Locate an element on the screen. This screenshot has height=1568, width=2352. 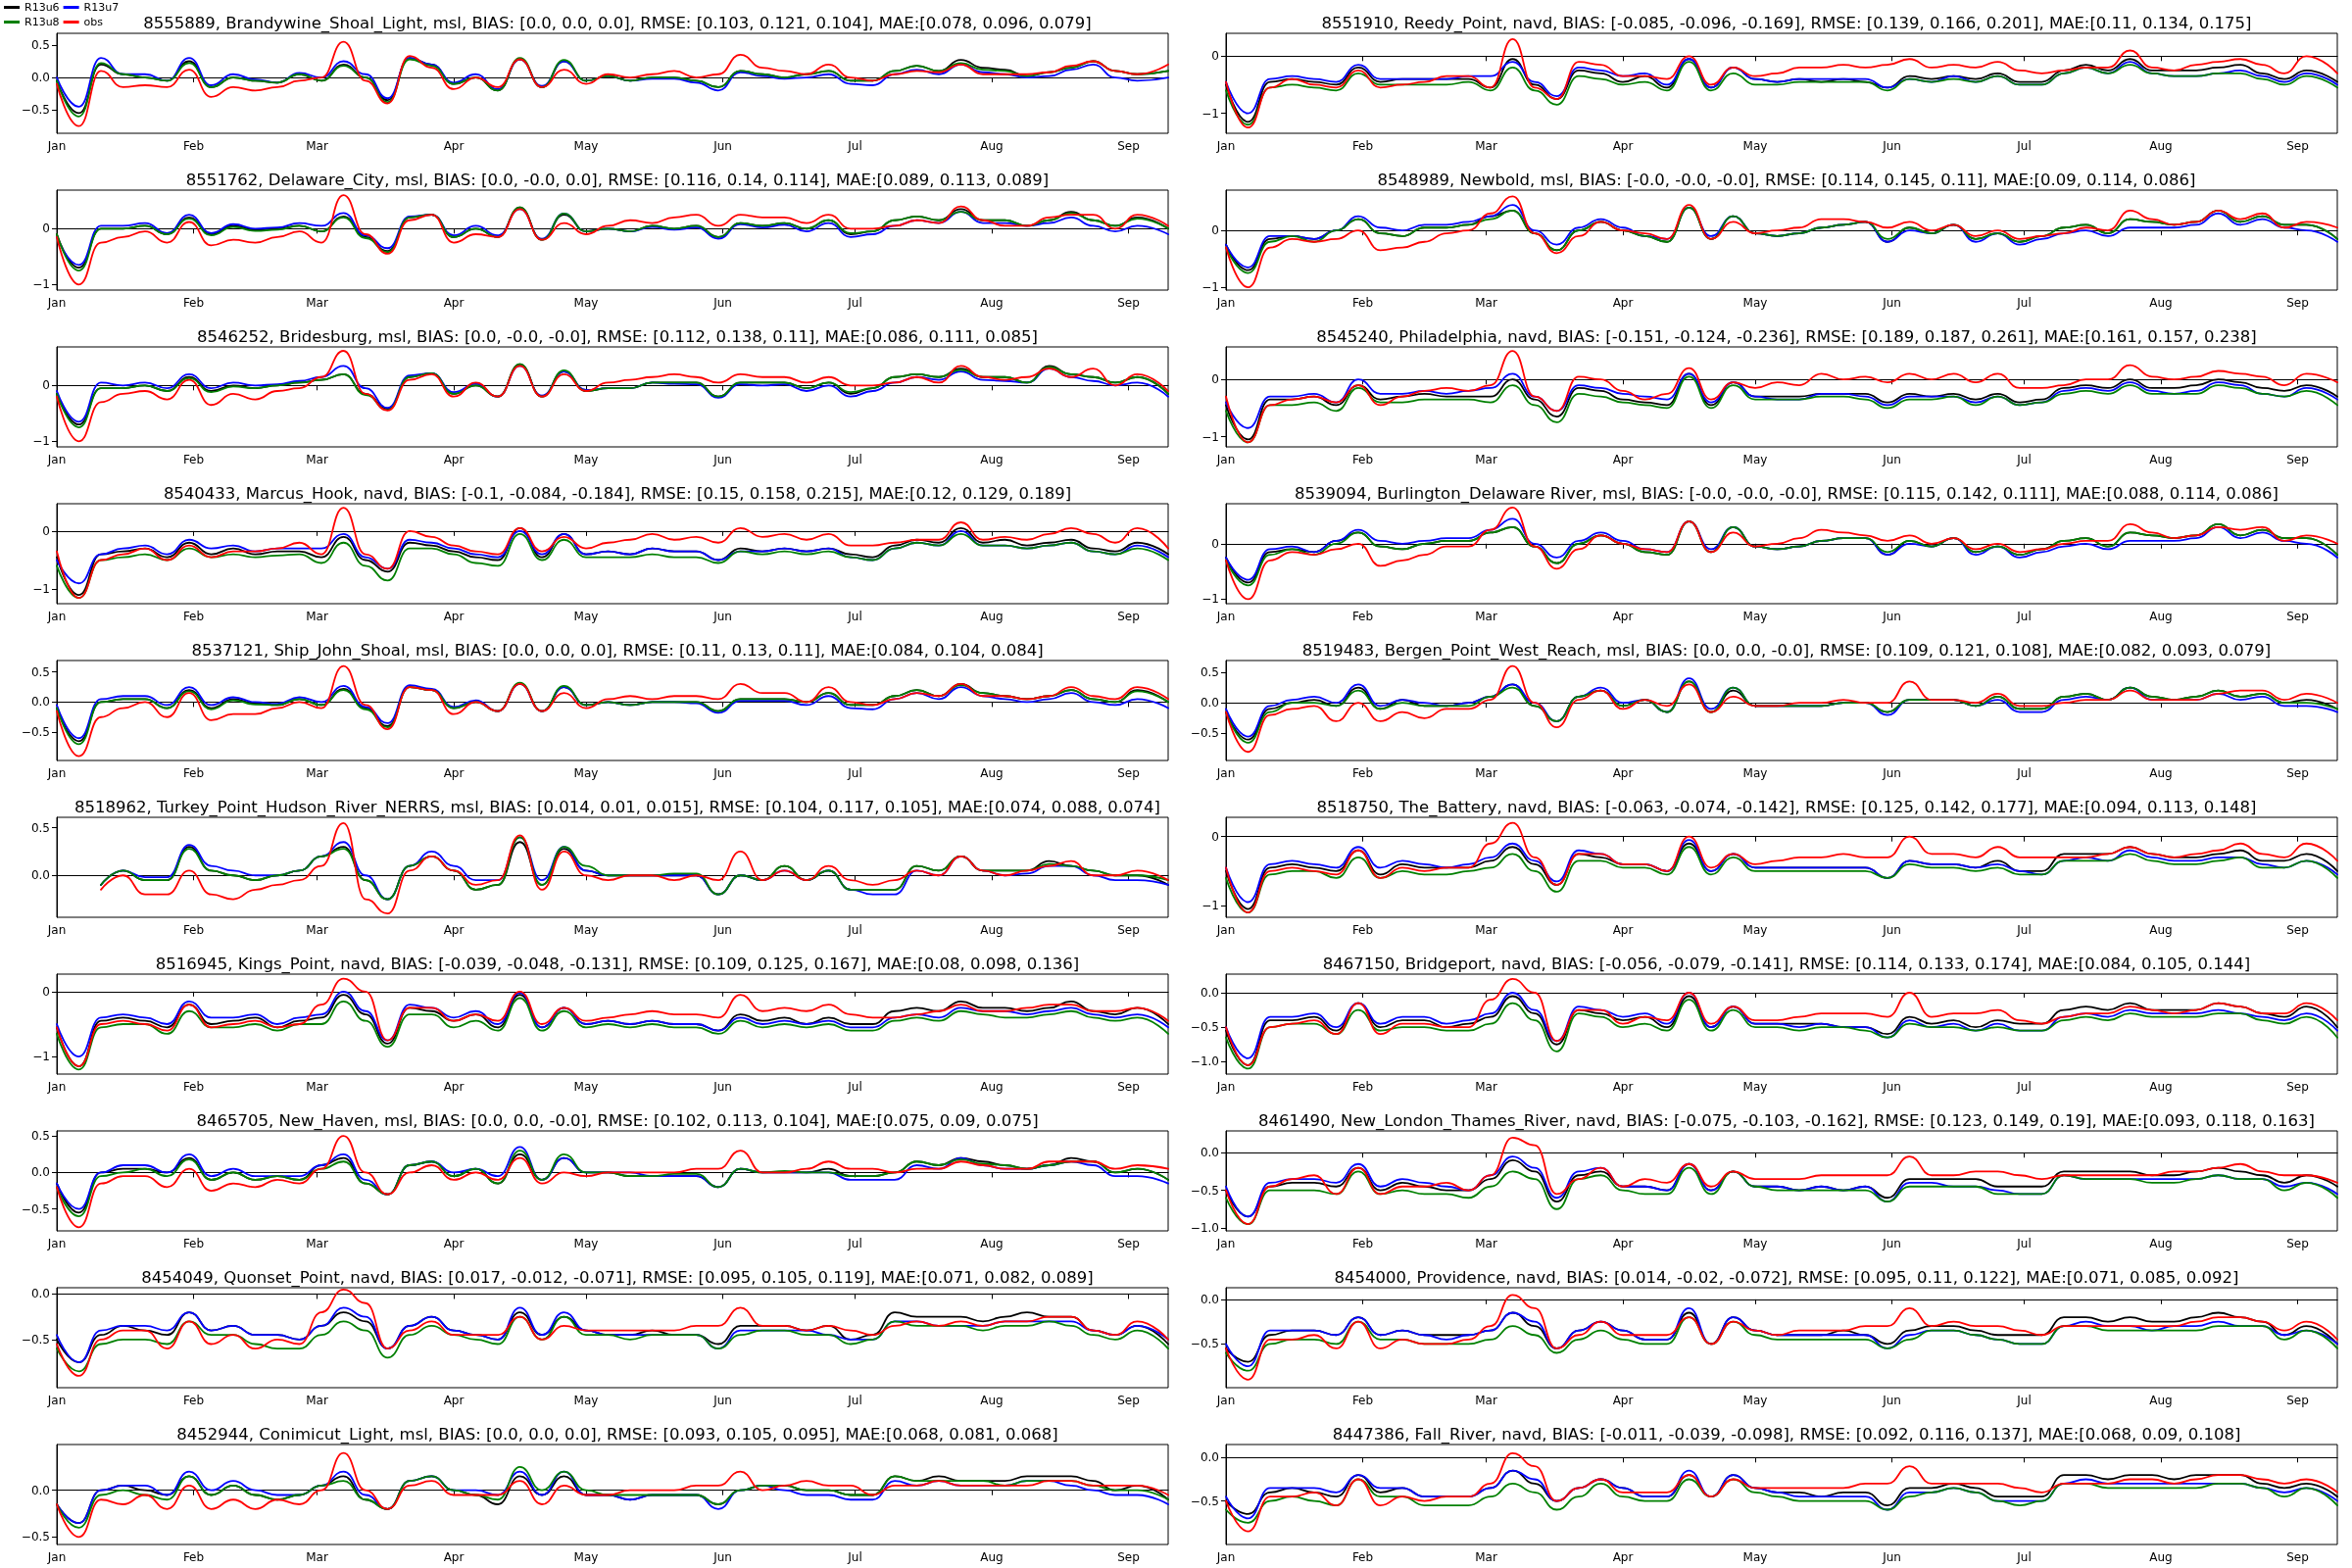
chart-title: 8518750, The_Battery, navd, BIAS: [-0.063, -0.074, -0.142], RMSE: [0.125, 0.142, 0.177], MAE:[0.094, 0.113, 0.148] is located at coordinates (1786, 807).